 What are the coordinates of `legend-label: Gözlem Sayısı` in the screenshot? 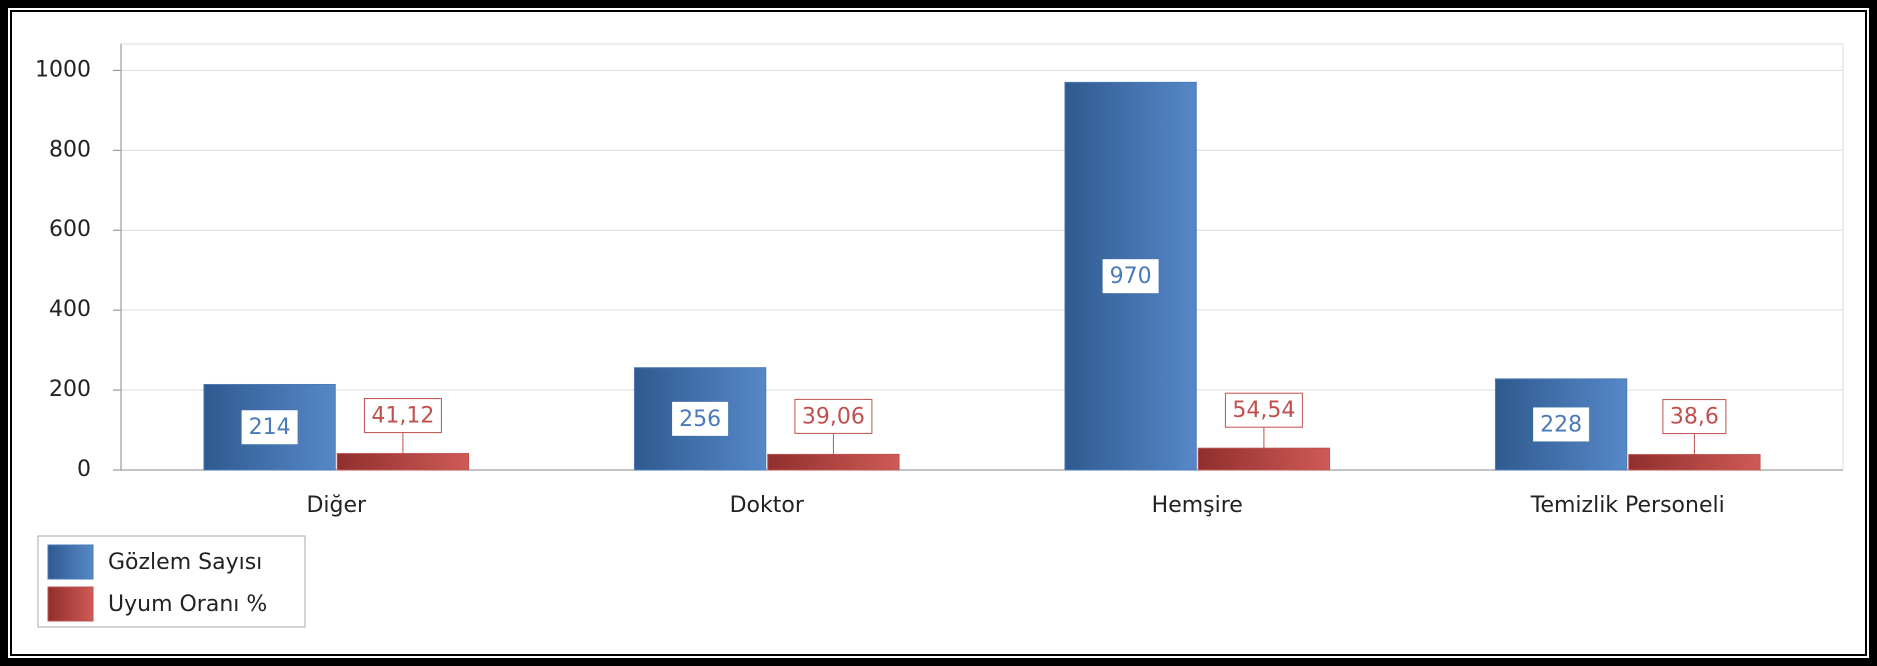 It's located at (185, 562).